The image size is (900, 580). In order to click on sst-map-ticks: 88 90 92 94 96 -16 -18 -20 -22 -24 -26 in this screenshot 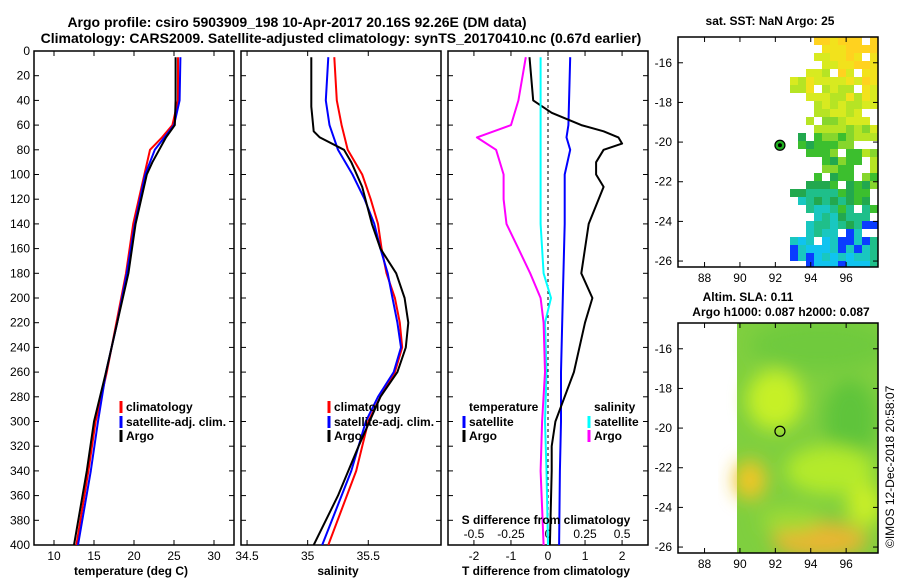, I will do `click(766, 161)`.